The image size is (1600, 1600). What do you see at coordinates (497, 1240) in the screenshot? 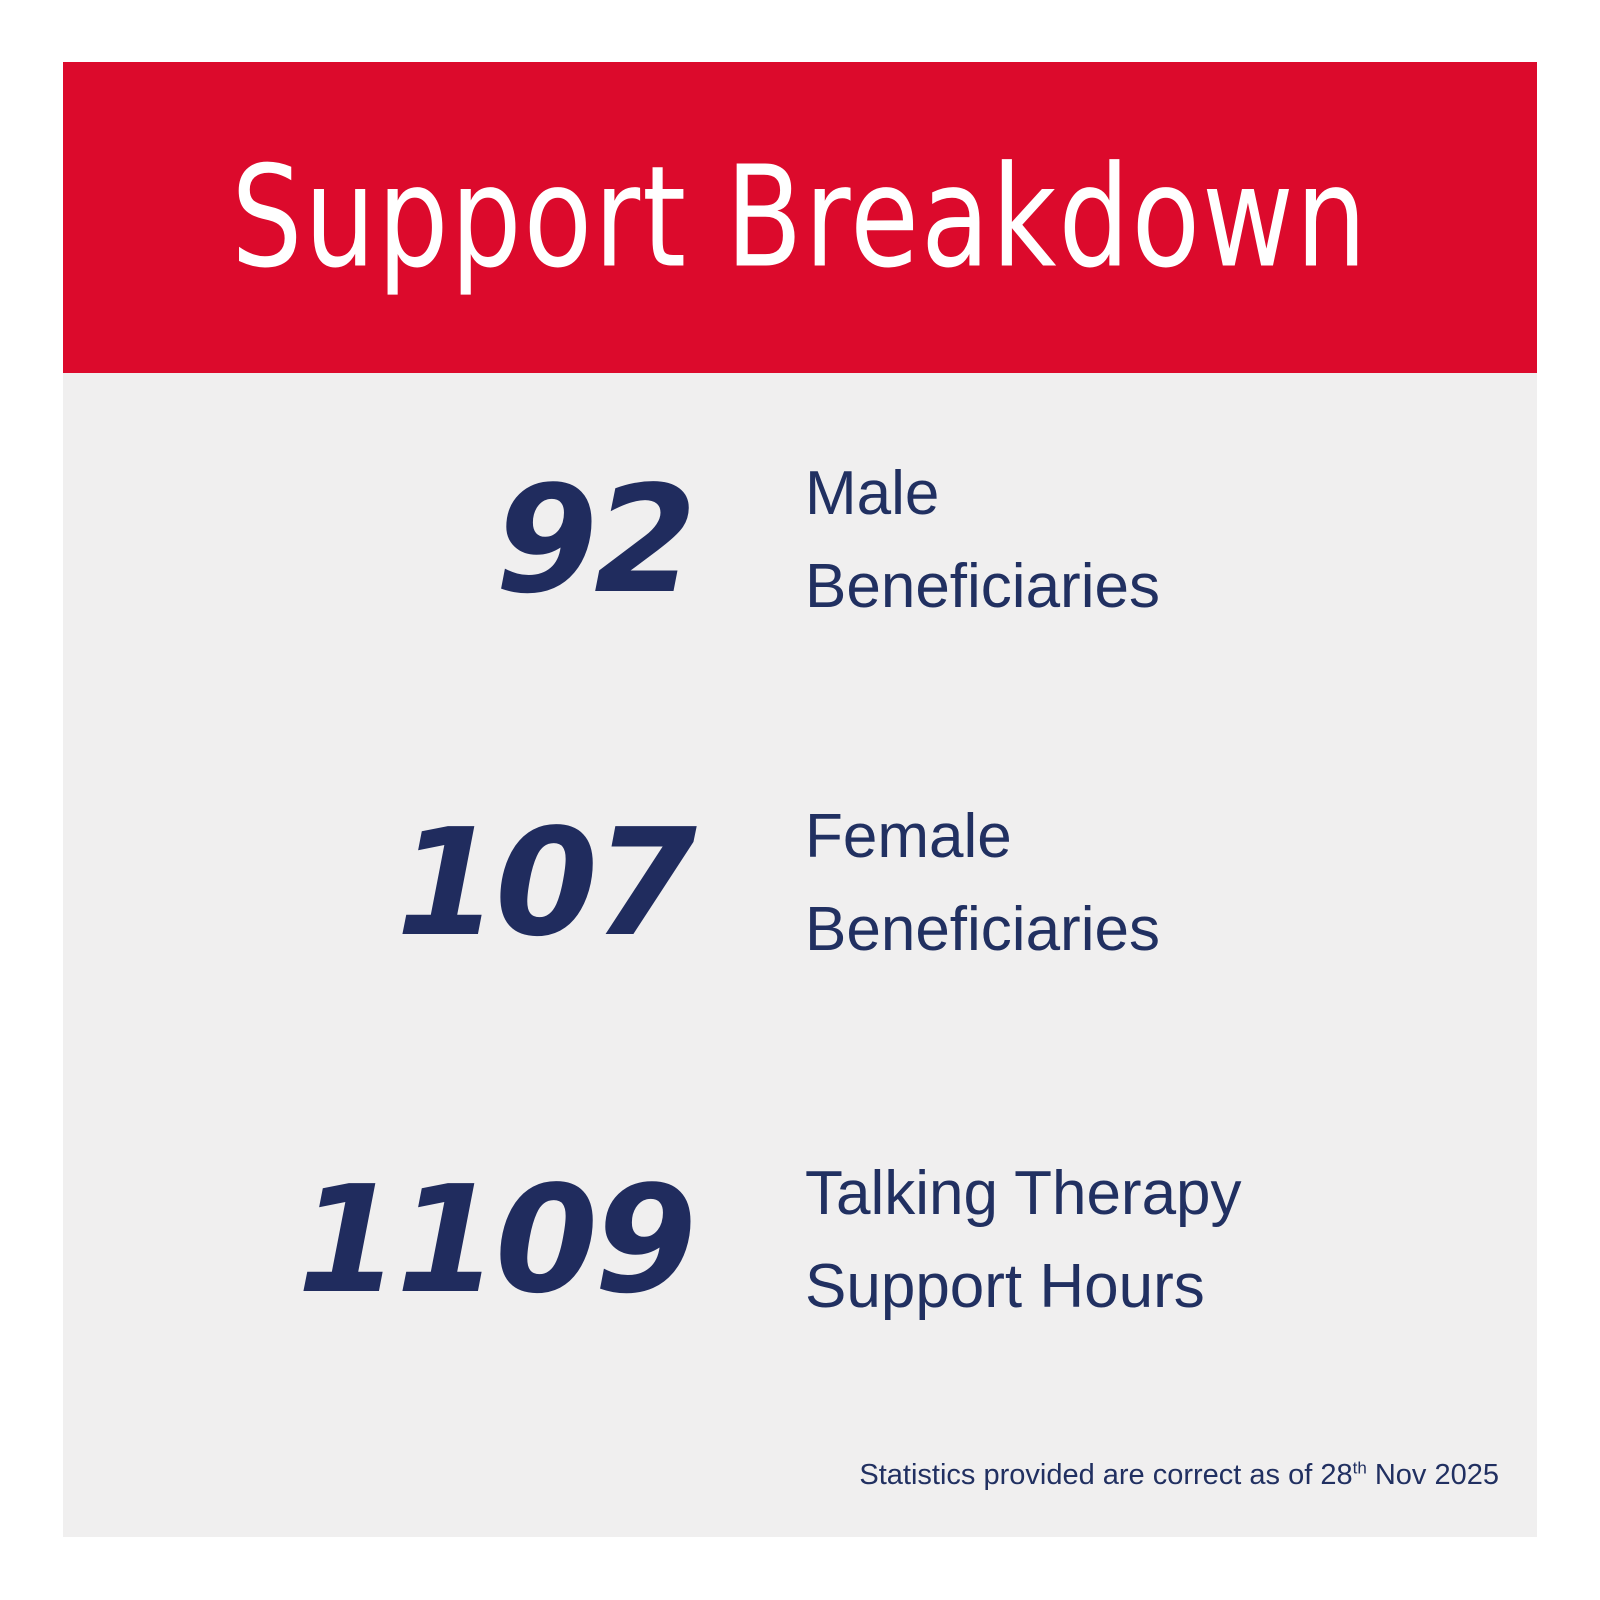
I see `stat-value-talking-therapy-hours: 1109` at bounding box center [497, 1240].